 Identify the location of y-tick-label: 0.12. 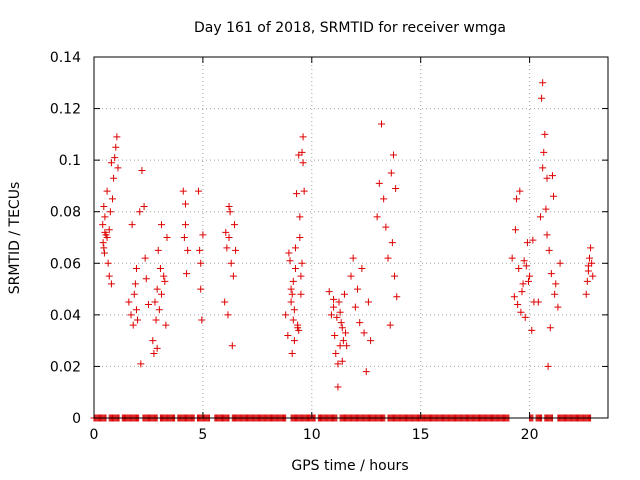
(65, 110).